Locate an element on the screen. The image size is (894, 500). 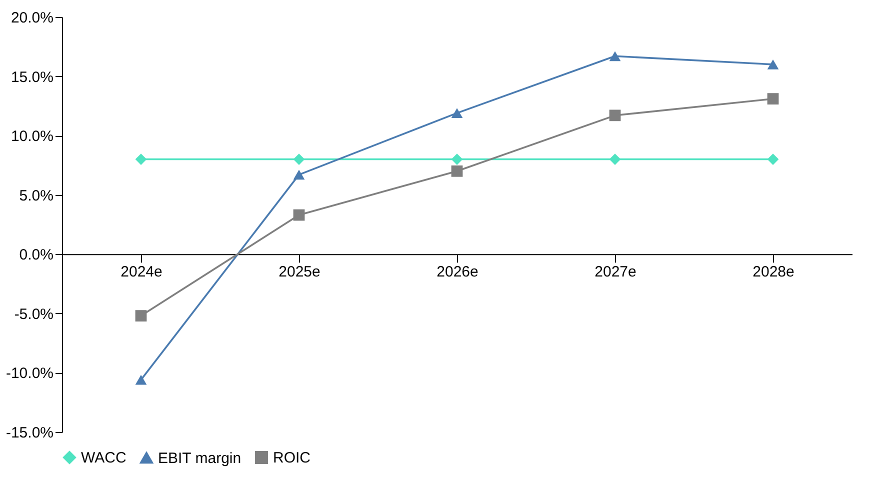
y-tick-label: 15.0% is located at coordinates (32, 77).